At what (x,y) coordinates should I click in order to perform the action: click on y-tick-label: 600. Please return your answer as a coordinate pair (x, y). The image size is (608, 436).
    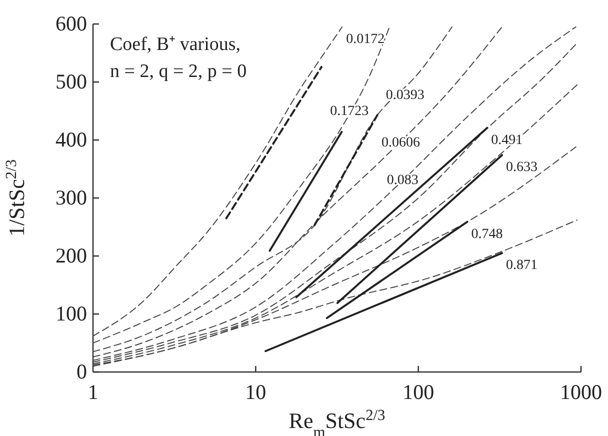
    Looking at the image, I should click on (71, 24).